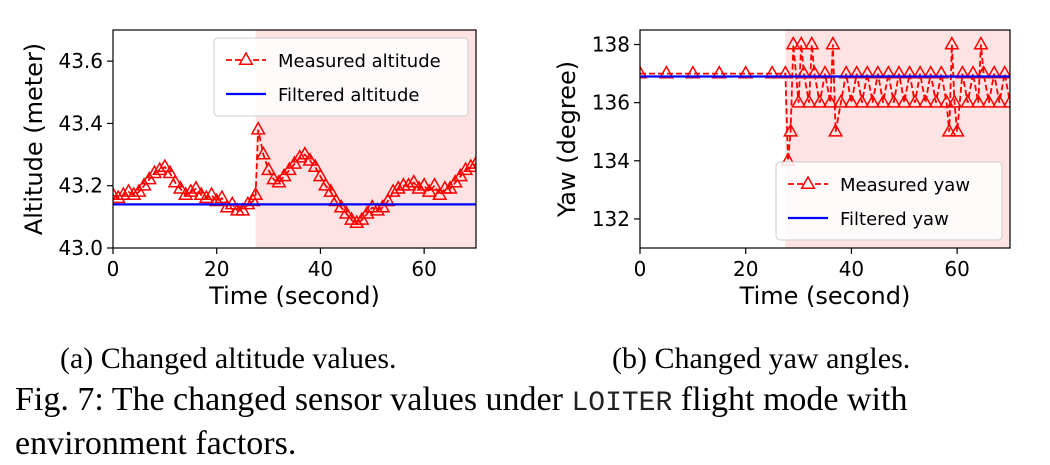 The image size is (1050, 465). Describe the element at coordinates (294, 296) in the screenshot. I see `x-axis-label: Time (second)` at that location.